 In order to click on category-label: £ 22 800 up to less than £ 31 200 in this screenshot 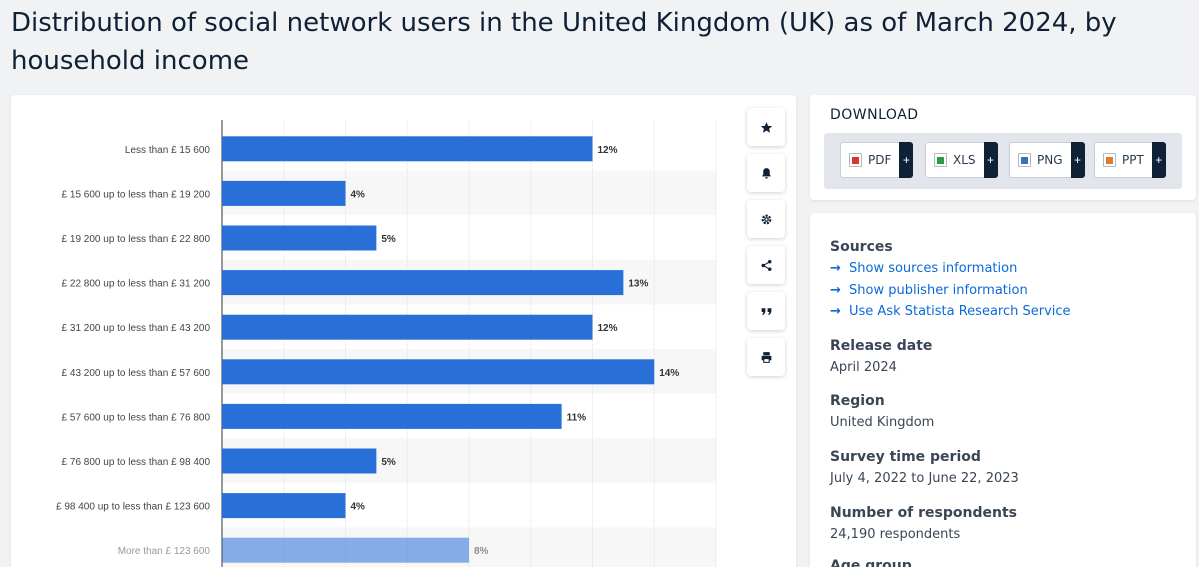, I will do `click(136, 284)`.